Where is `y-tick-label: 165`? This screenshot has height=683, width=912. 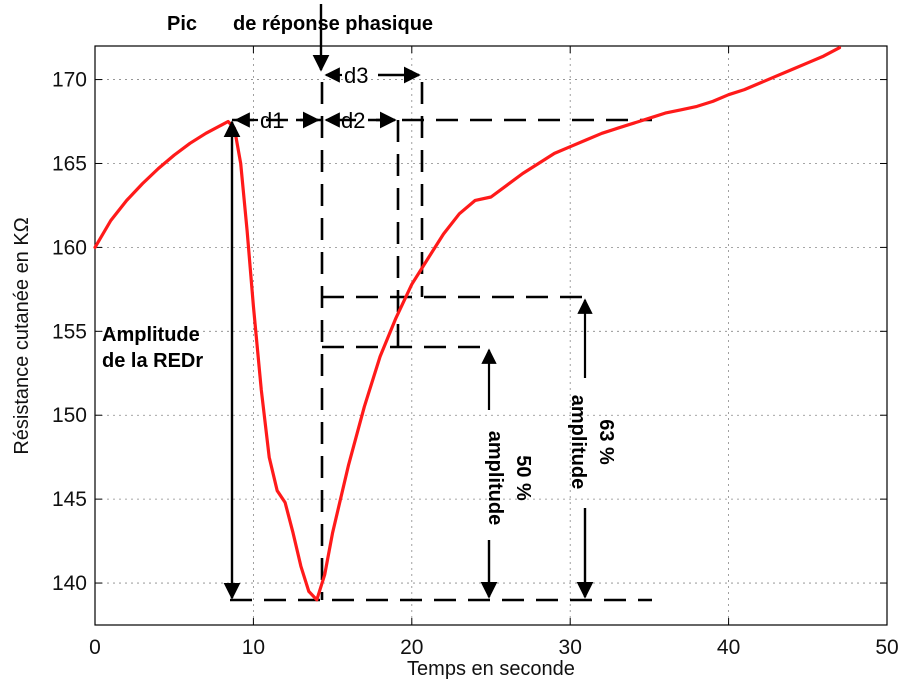
y-tick-label: 165 is located at coordinates (69, 163).